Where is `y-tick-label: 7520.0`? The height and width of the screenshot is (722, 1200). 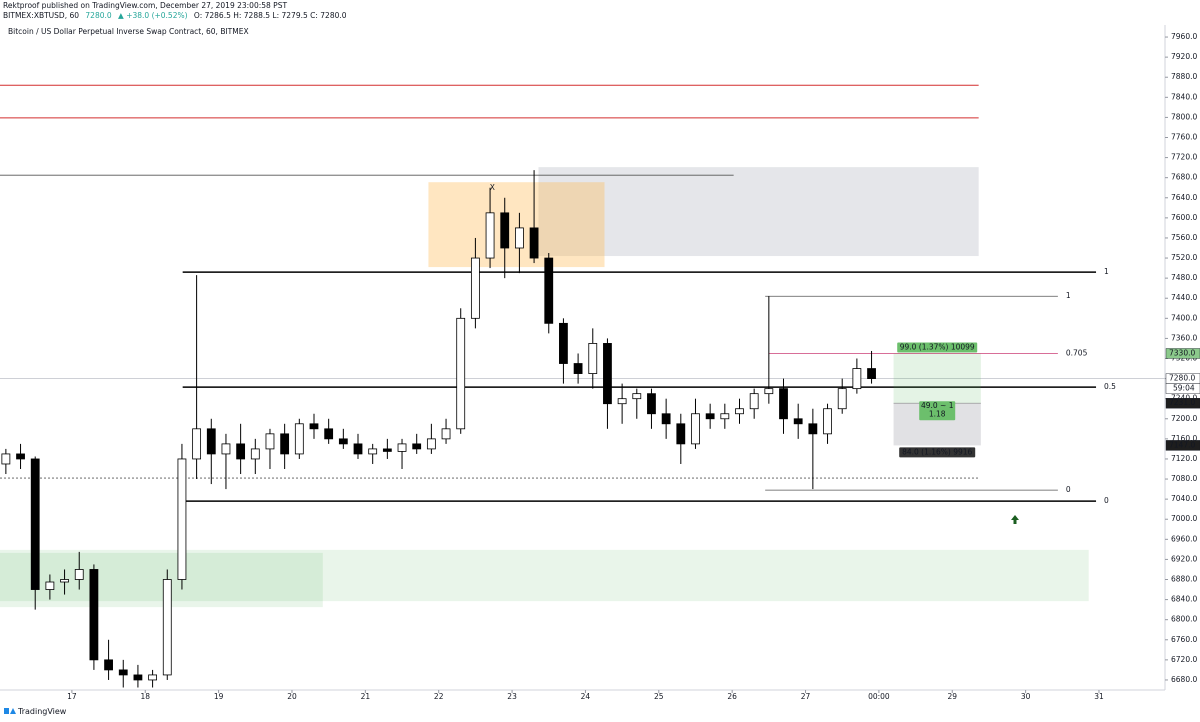
y-tick-label: 7520.0 is located at coordinates (1184, 257).